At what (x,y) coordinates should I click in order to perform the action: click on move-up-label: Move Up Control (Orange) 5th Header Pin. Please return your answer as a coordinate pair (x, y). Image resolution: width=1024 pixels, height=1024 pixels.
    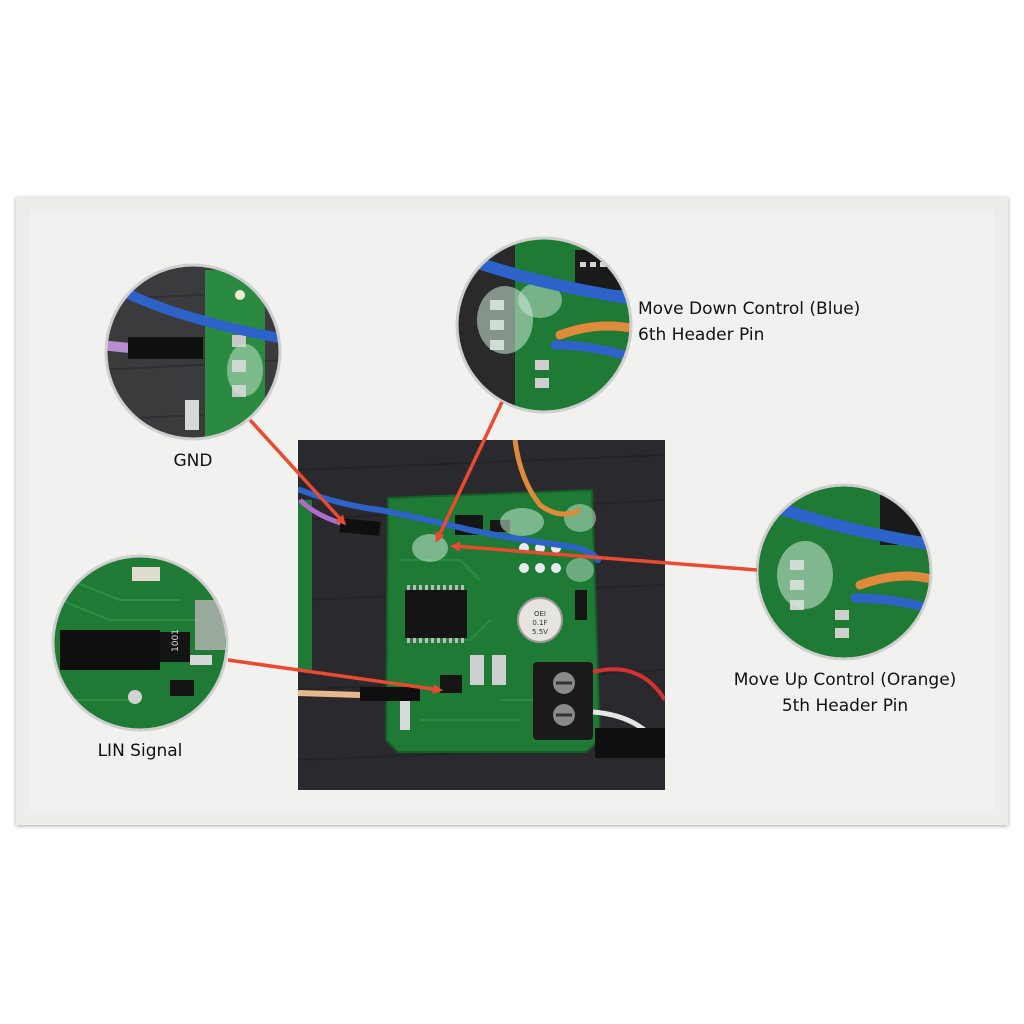
    Looking at the image, I should click on (845, 693).